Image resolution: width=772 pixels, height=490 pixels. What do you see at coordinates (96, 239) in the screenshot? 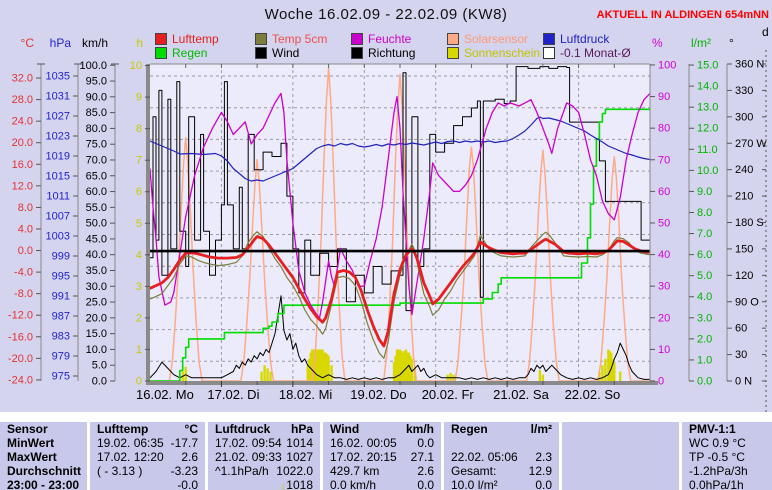
I see `tick-label: 45.0` at bounding box center [96, 239].